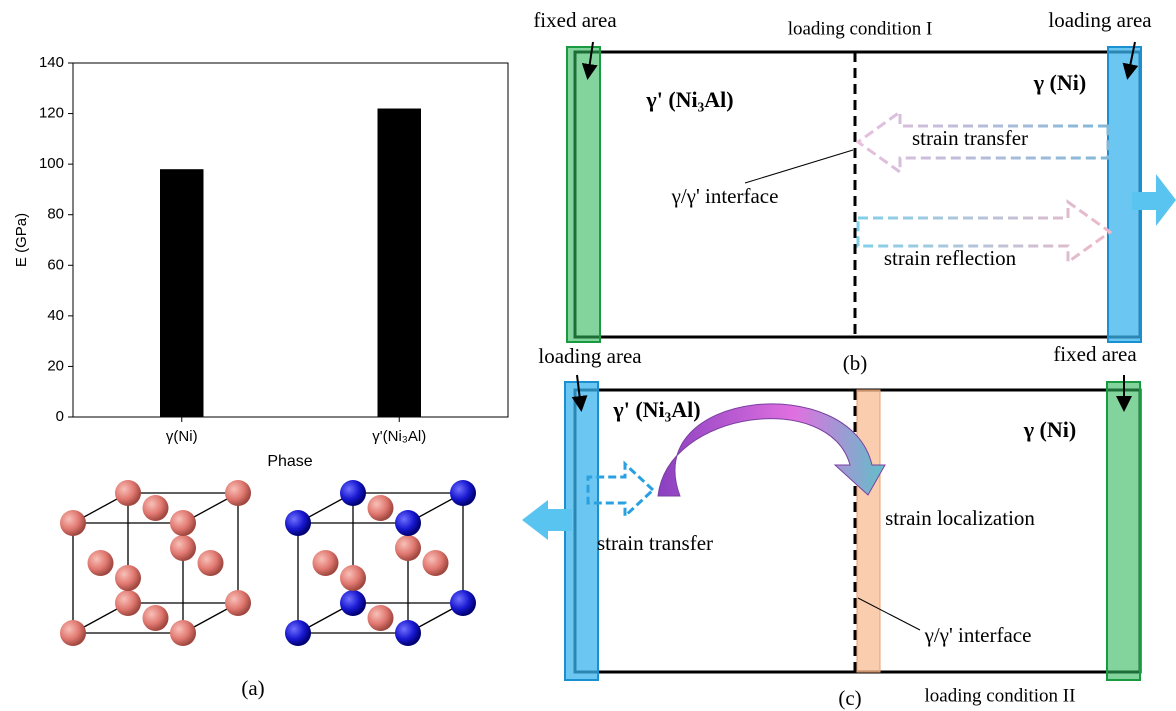 This screenshot has width=1176, height=711. What do you see at coordinates (984, 232) in the screenshot?
I see `reflection-arrow` at bounding box center [984, 232].